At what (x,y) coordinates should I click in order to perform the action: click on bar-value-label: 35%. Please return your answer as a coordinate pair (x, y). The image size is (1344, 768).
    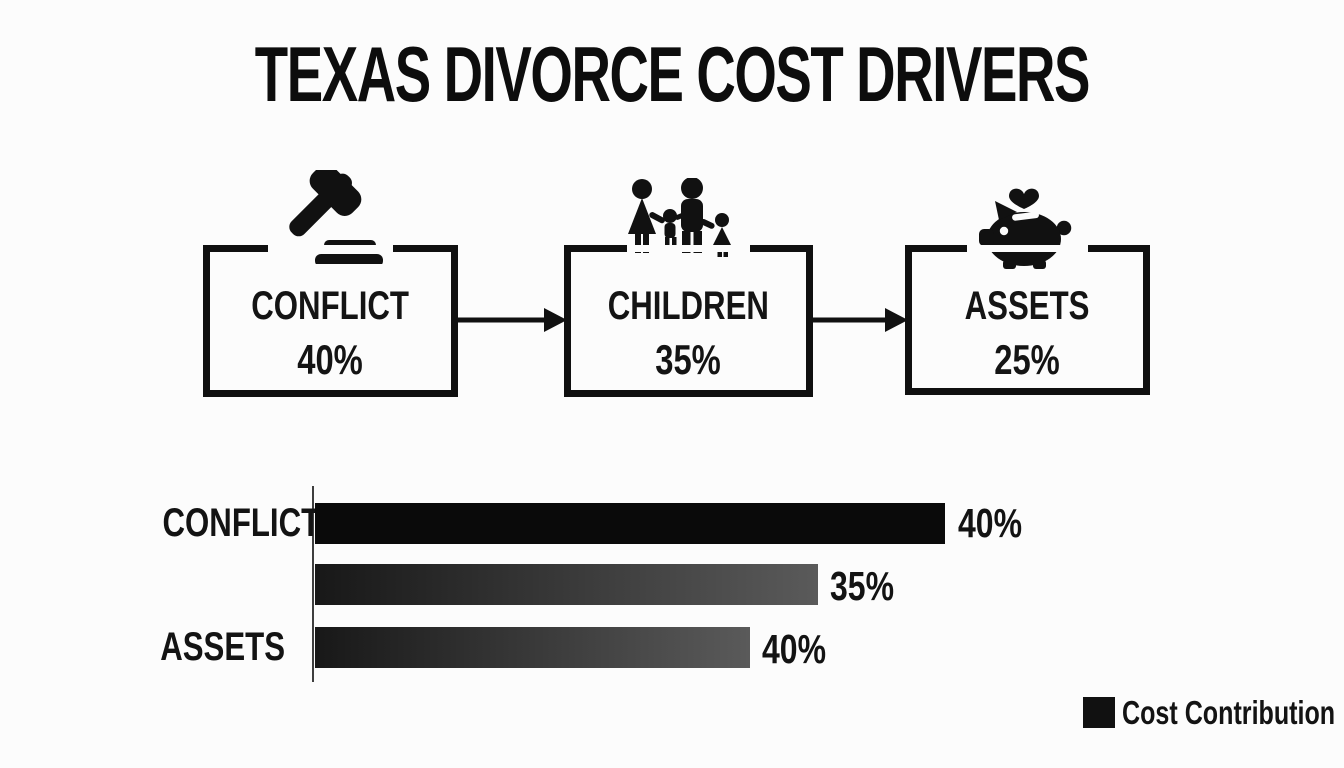
    Looking at the image, I should click on (862, 586).